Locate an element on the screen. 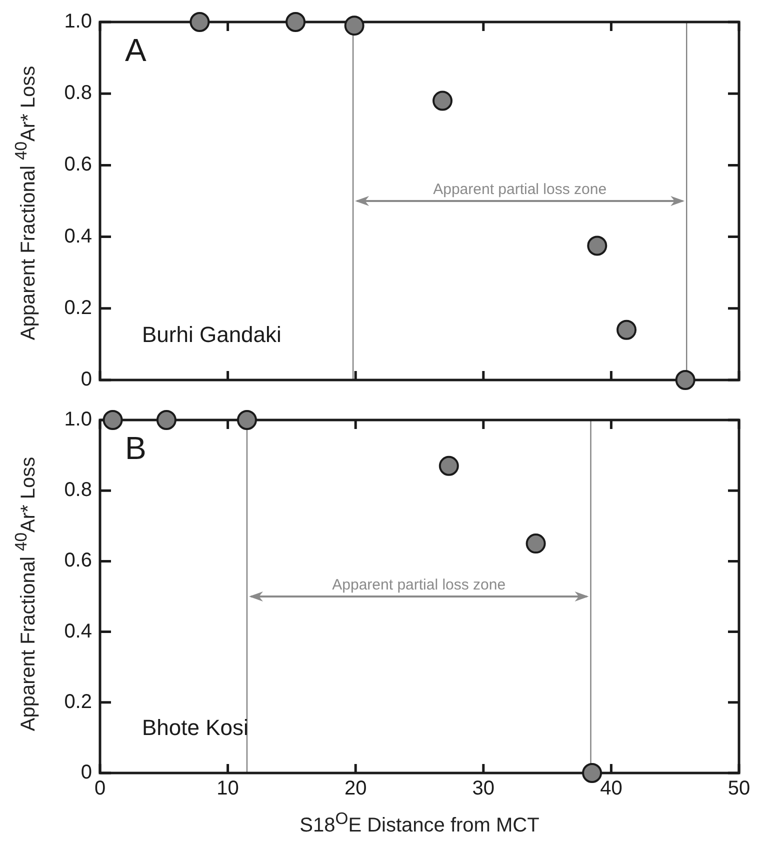  x-tick-label: 40 is located at coordinates (611, 789).